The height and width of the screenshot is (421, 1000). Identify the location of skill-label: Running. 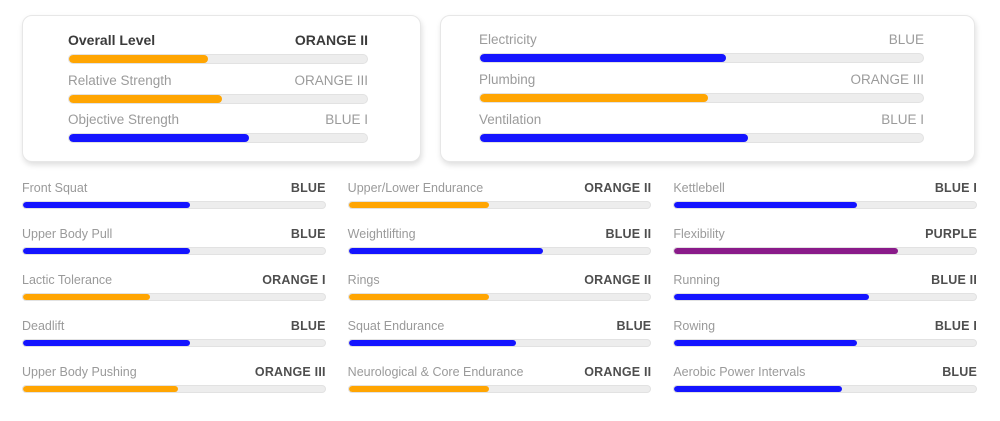
(696, 280).